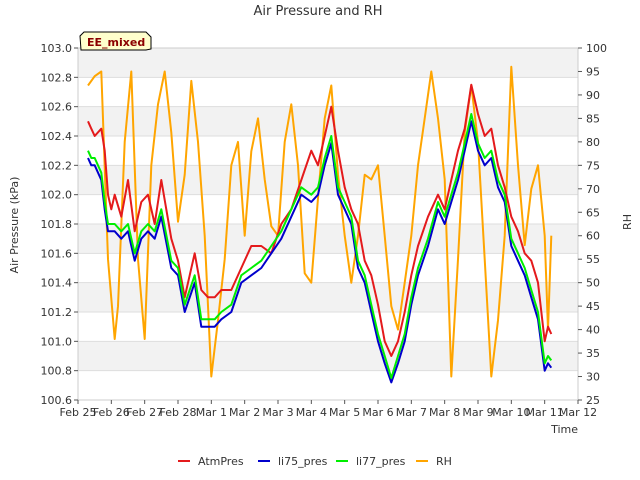 This screenshot has width=640, height=480. What do you see at coordinates (593, 400) in the screenshot?
I see `y2-tick-label: 25` at bounding box center [593, 400].